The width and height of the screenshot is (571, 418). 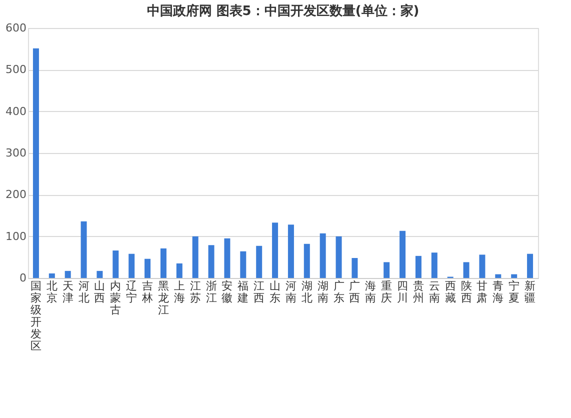 I want to click on x-tick-label: 西藏, so click(x=450, y=292).